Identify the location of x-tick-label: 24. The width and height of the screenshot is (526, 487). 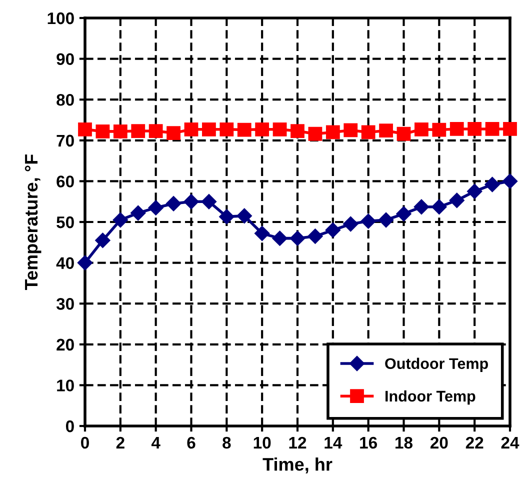
(510, 442).